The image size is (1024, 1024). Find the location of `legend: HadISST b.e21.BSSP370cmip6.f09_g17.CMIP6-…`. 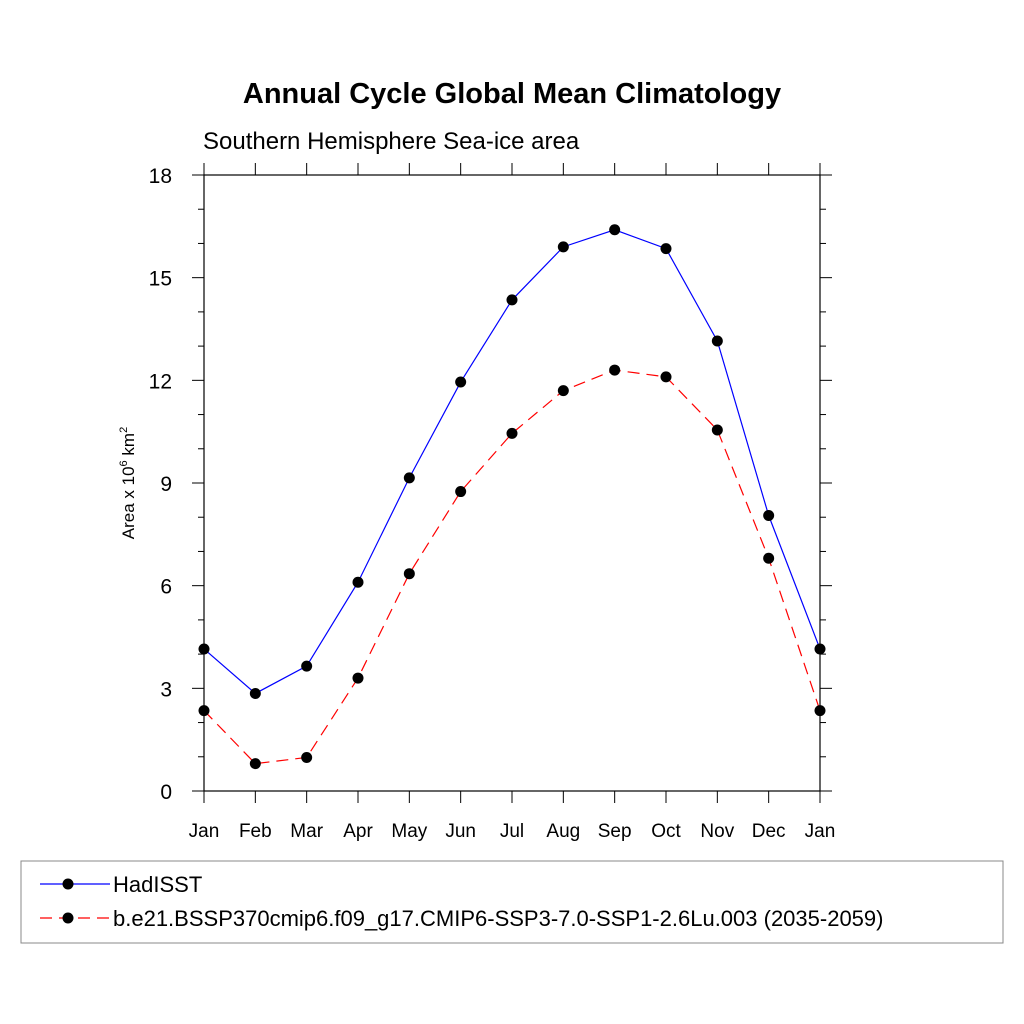

legend: HadISST b.e21.BSSP370cmip6.f09_g17.CMIP6-… is located at coordinates (512, 902).